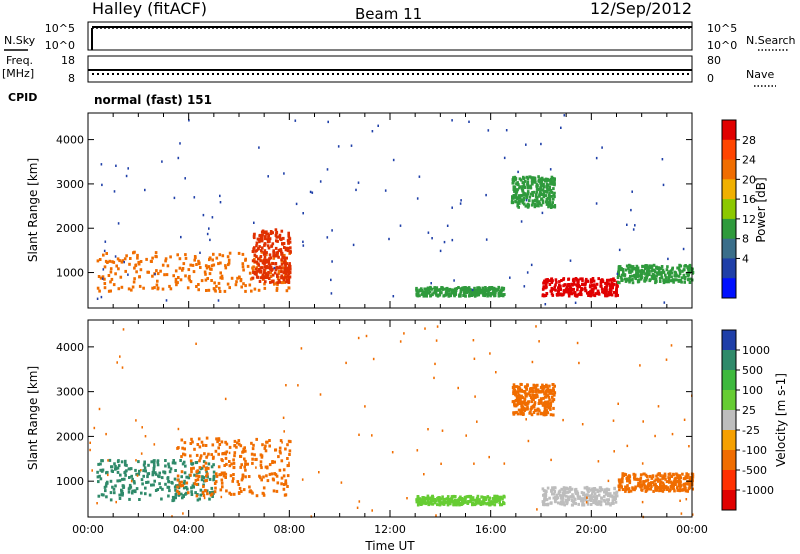  What do you see at coordinates (729, 209) in the screenshot?
I see `colorbar-swatch` at bounding box center [729, 209].